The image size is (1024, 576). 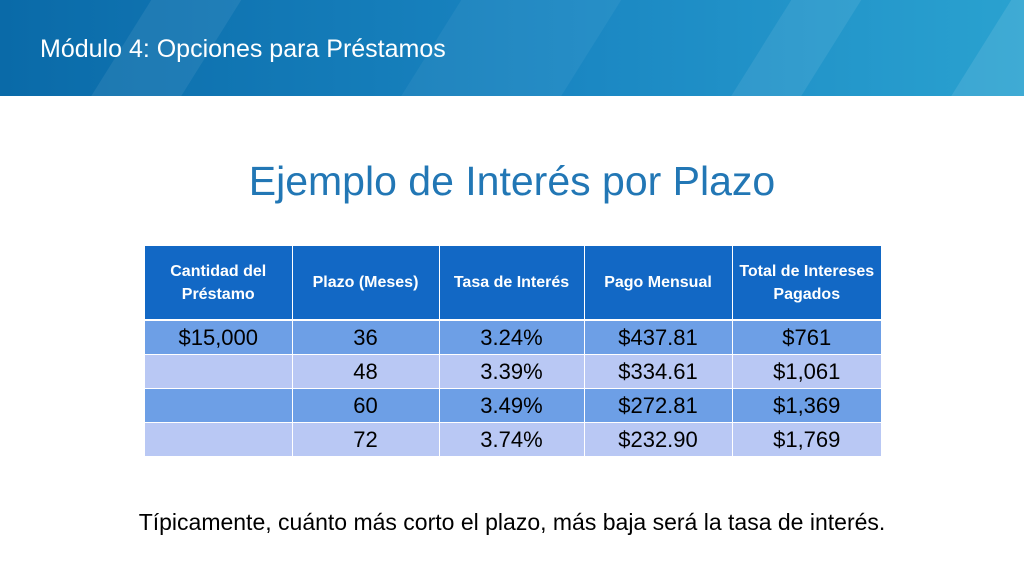 I want to click on column-header-monthly-payment: Pago Mensual, so click(x=657, y=283).